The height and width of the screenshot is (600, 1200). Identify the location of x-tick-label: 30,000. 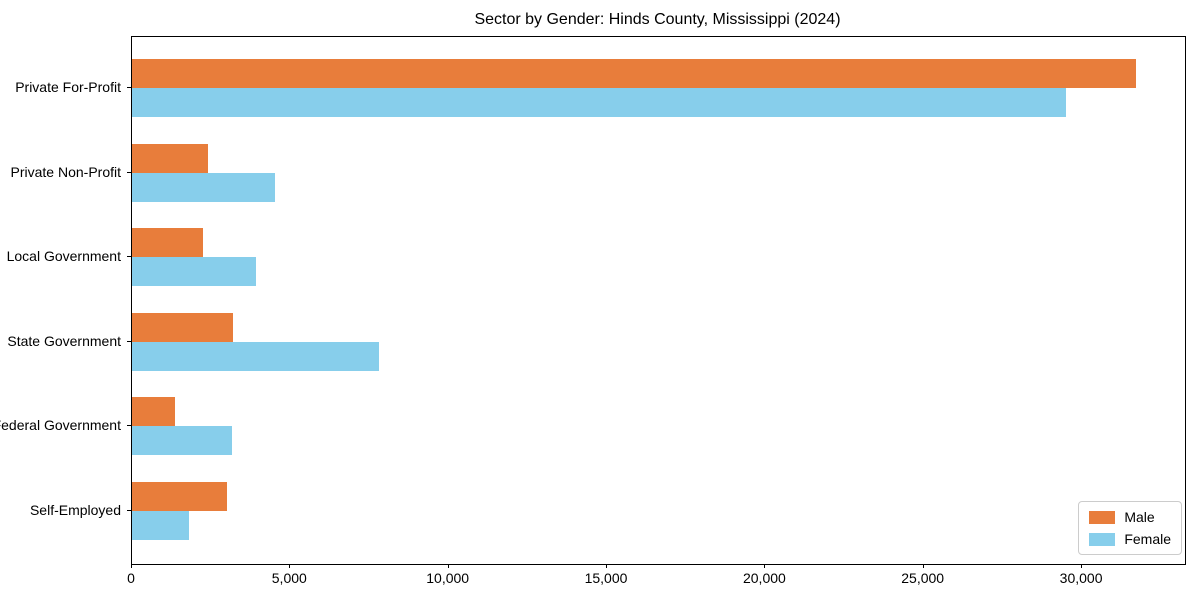
(1081, 578).